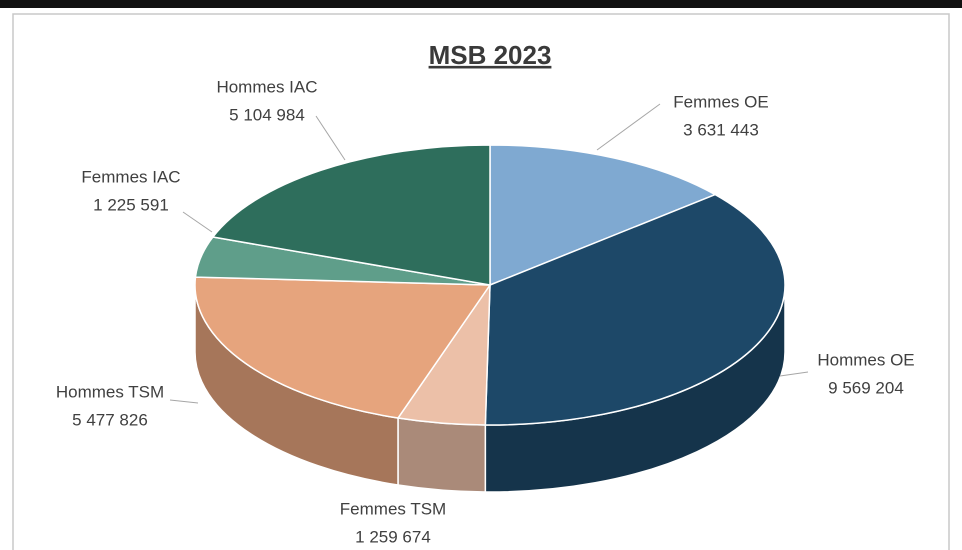 This screenshot has height=550, width=962. What do you see at coordinates (721, 129) in the screenshot?
I see `value-label: 3 631 443` at bounding box center [721, 129].